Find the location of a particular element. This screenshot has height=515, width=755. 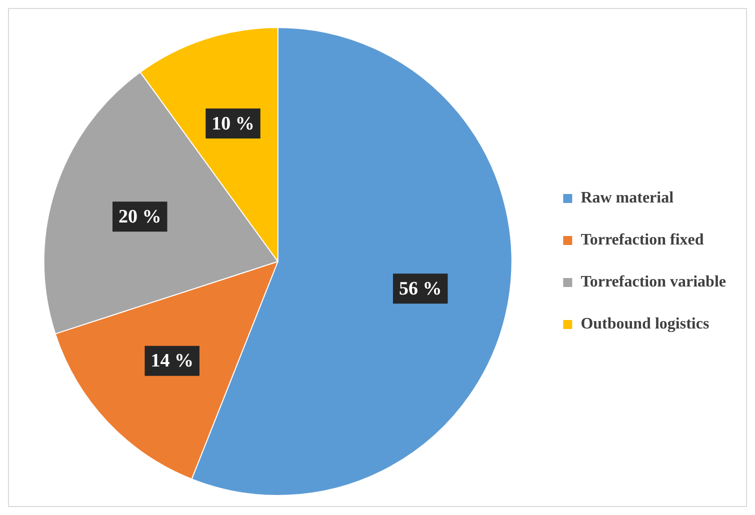

legend-label: Raw material is located at coordinates (627, 198).